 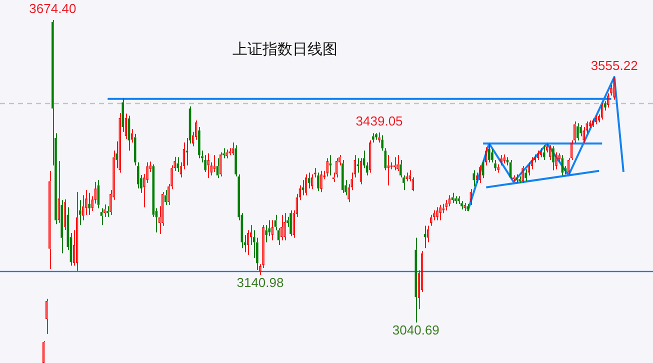 I want to click on annotation: 3439.05, so click(x=379, y=121).